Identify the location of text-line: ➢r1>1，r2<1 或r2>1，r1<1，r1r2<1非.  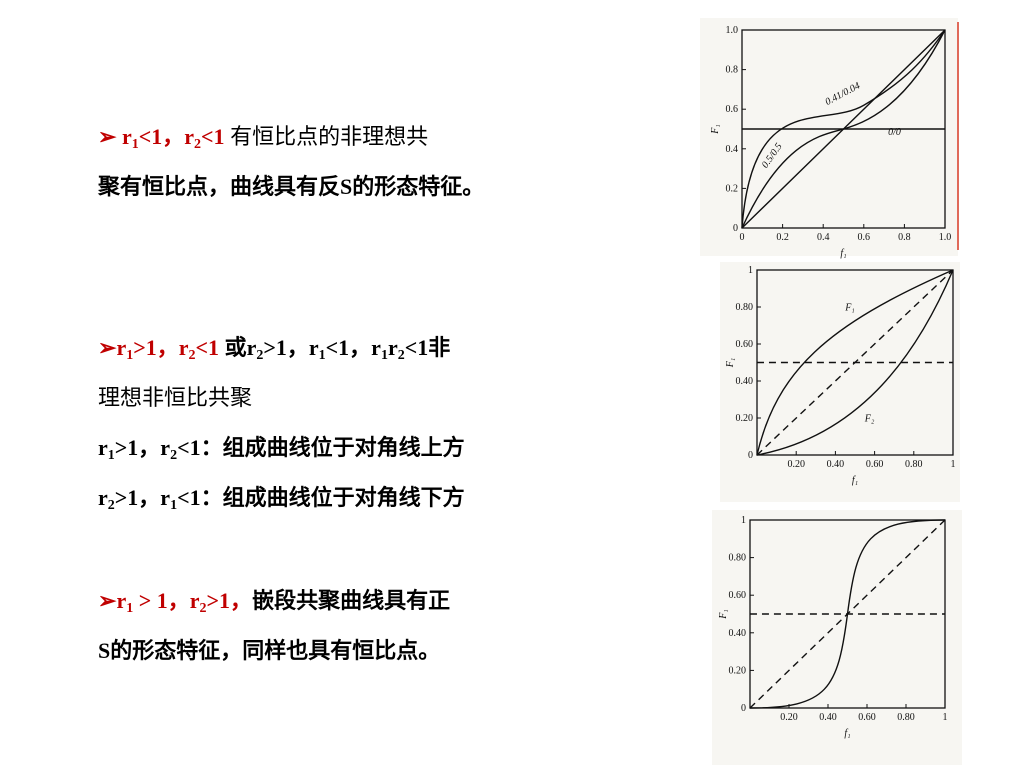
(378, 348).